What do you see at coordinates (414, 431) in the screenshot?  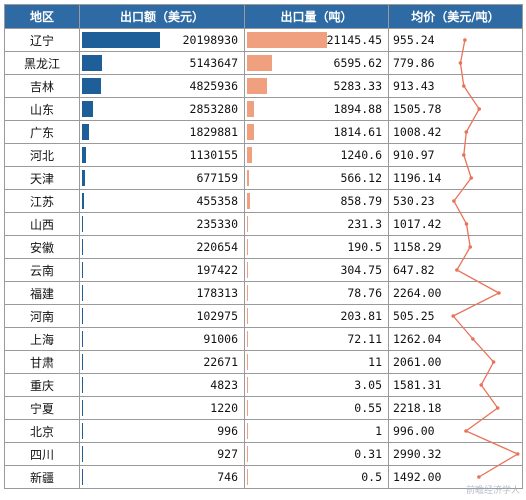 I see `avg-price-text: 996.00` at bounding box center [414, 431].